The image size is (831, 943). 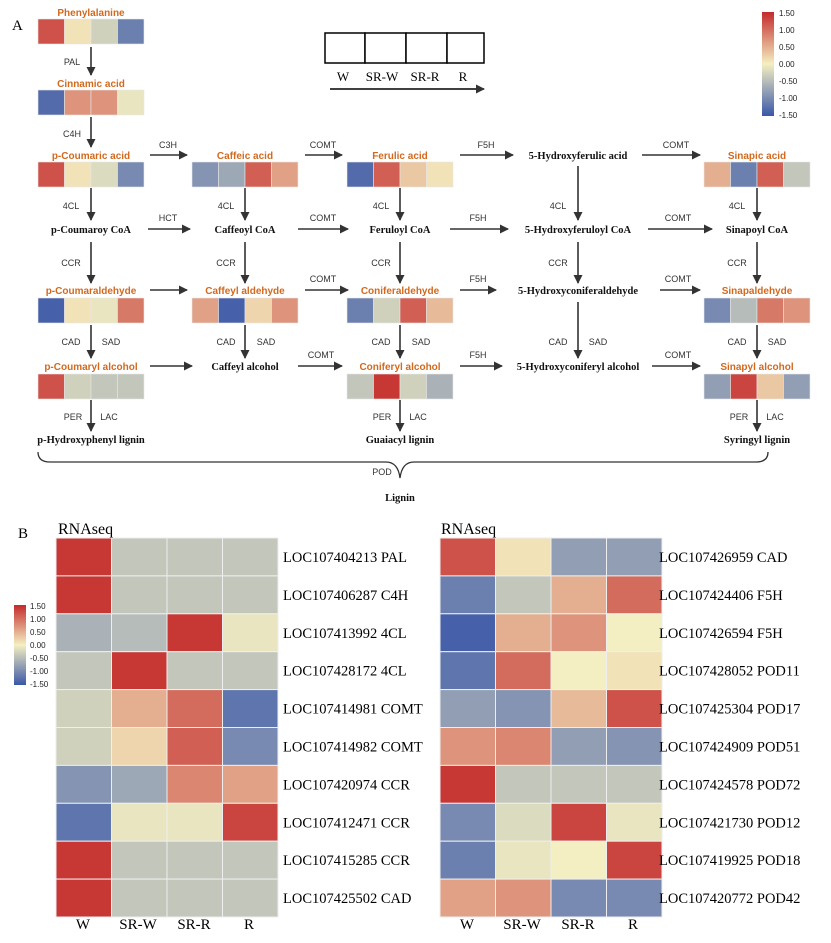 I want to click on legend-b: 1.50 1.00 0.50 0.00 -0.50 -1.00 -1.50, so click(x=31, y=645).